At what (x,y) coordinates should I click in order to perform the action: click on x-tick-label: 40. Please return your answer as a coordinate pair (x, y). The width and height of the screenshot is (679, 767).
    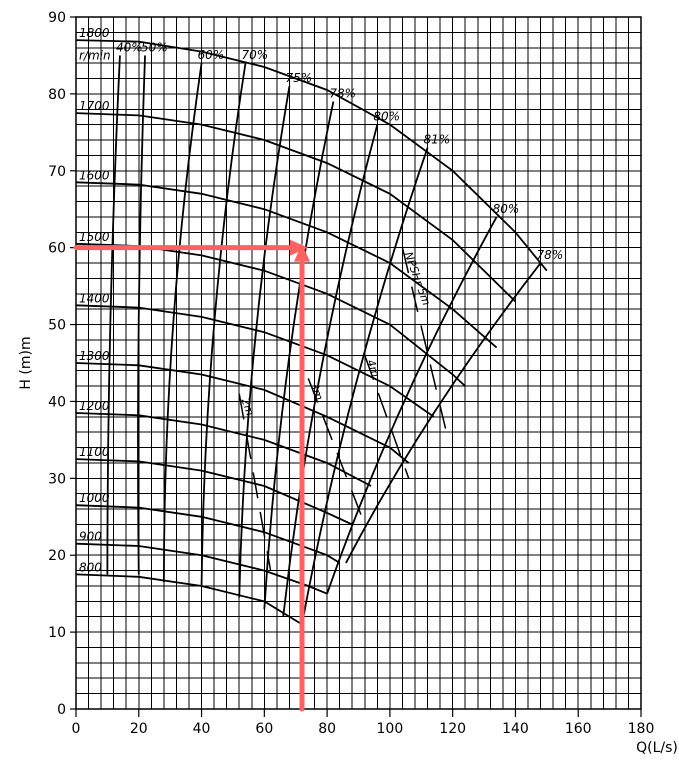
    Looking at the image, I should click on (202, 729).